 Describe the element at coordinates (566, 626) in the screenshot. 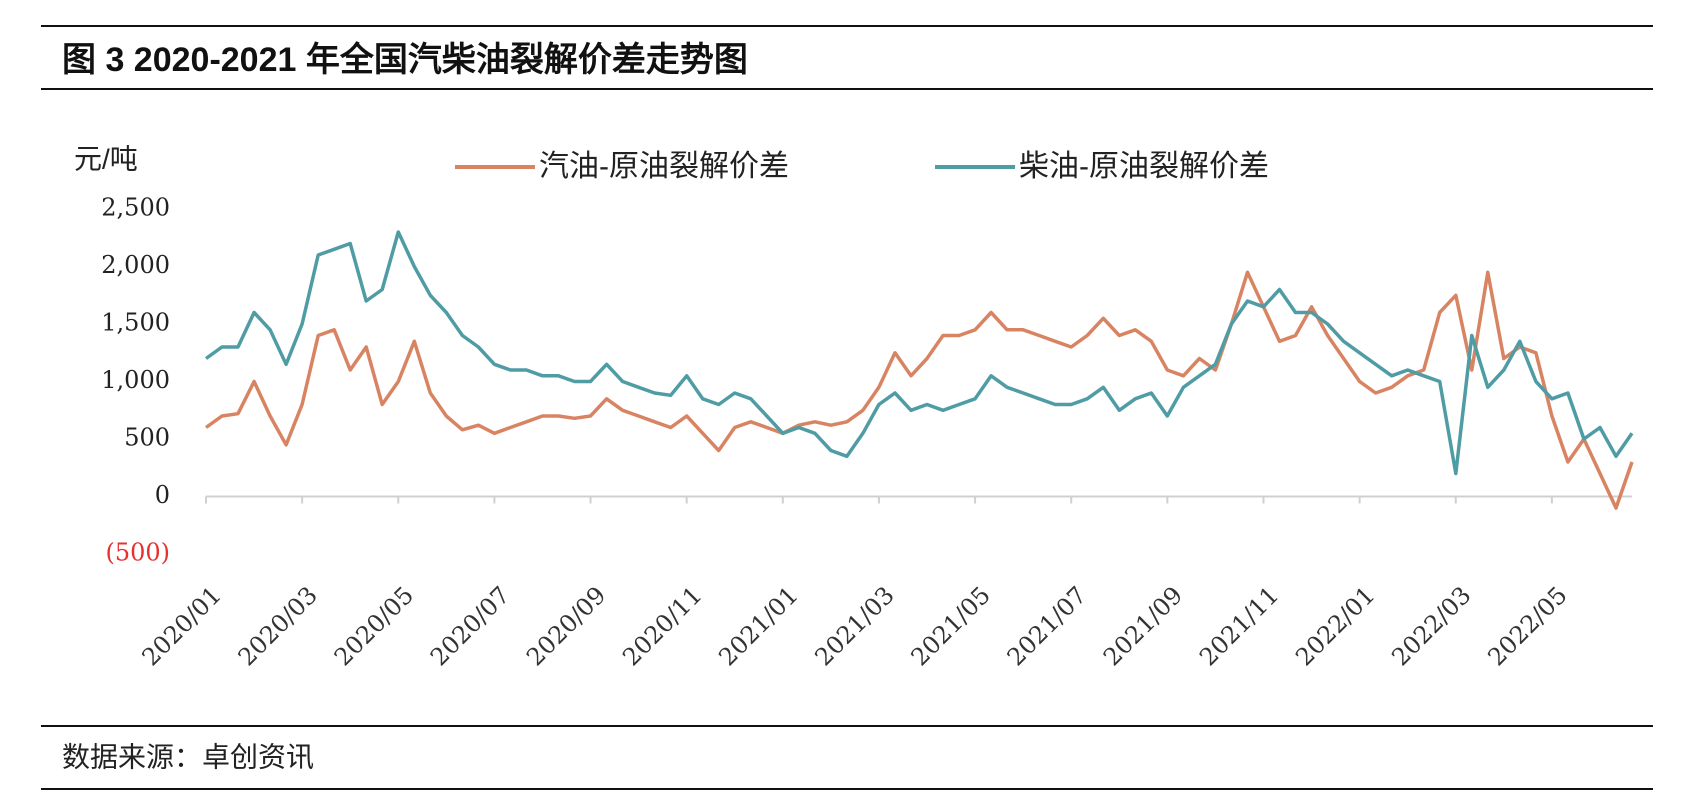

I see `x-tick-label: 2020/09` at that location.